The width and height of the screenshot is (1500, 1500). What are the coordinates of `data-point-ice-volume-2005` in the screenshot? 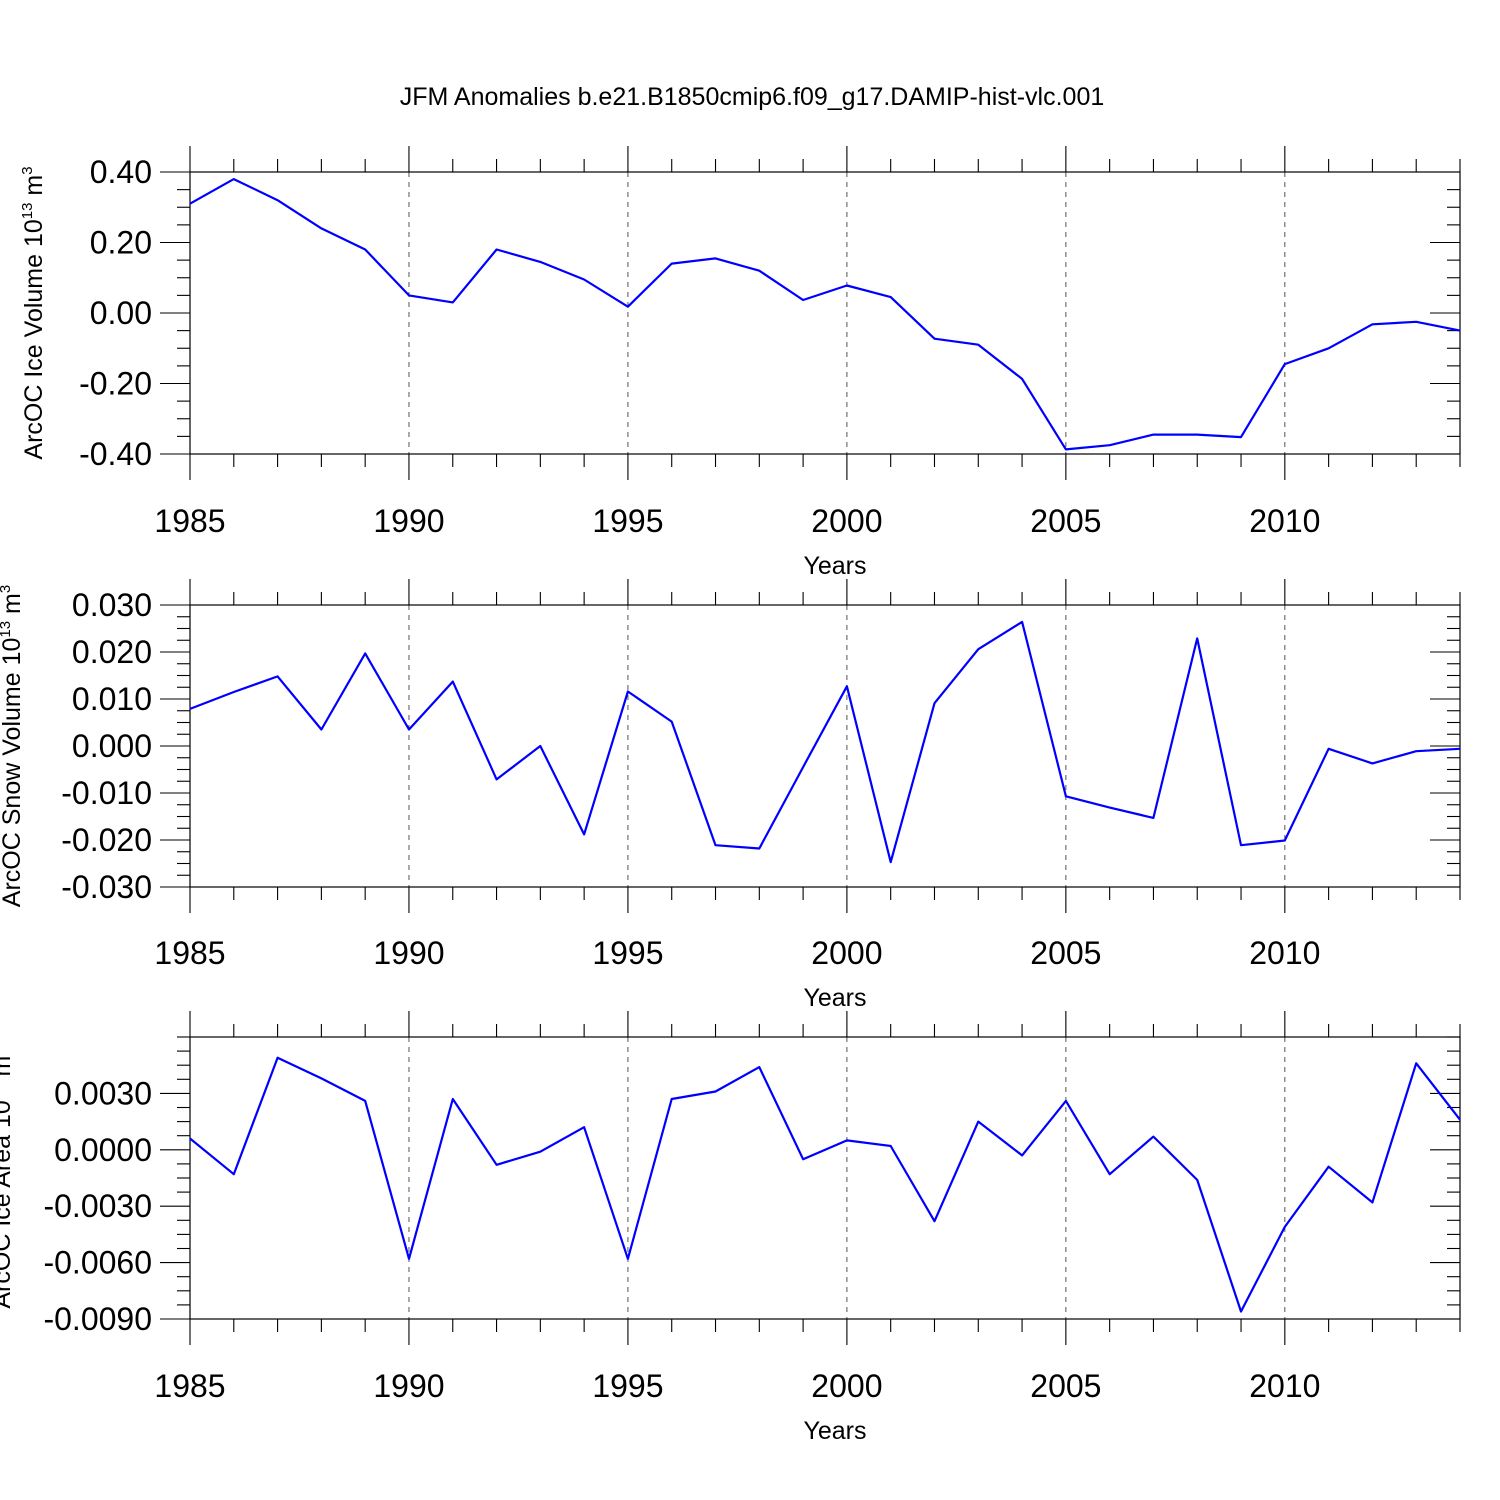 It's located at (1066, 449).